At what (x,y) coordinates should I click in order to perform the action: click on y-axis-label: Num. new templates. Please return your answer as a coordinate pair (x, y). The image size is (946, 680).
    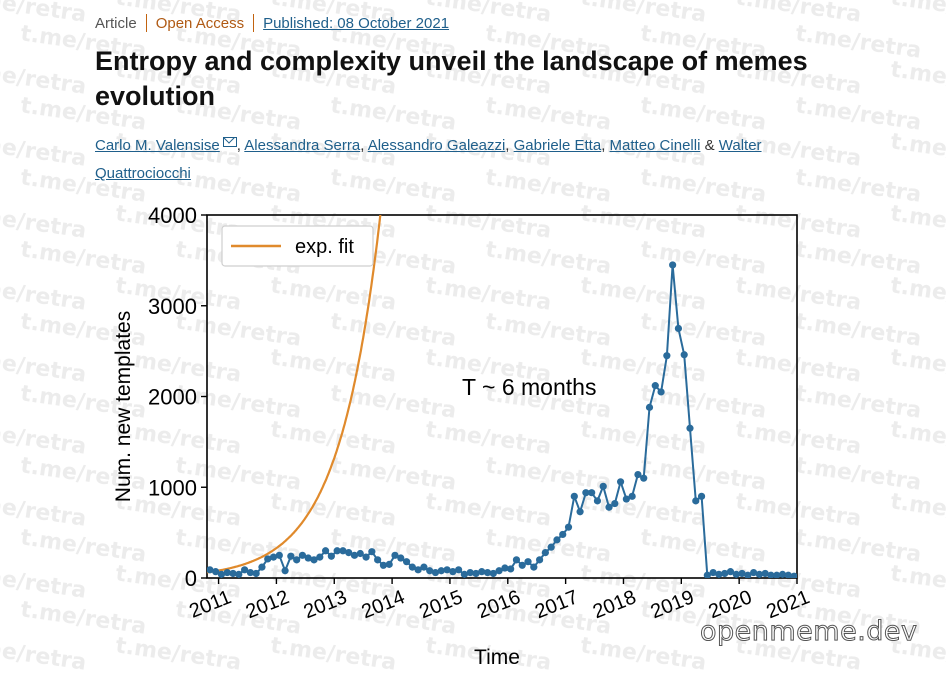
    Looking at the image, I should click on (123, 406).